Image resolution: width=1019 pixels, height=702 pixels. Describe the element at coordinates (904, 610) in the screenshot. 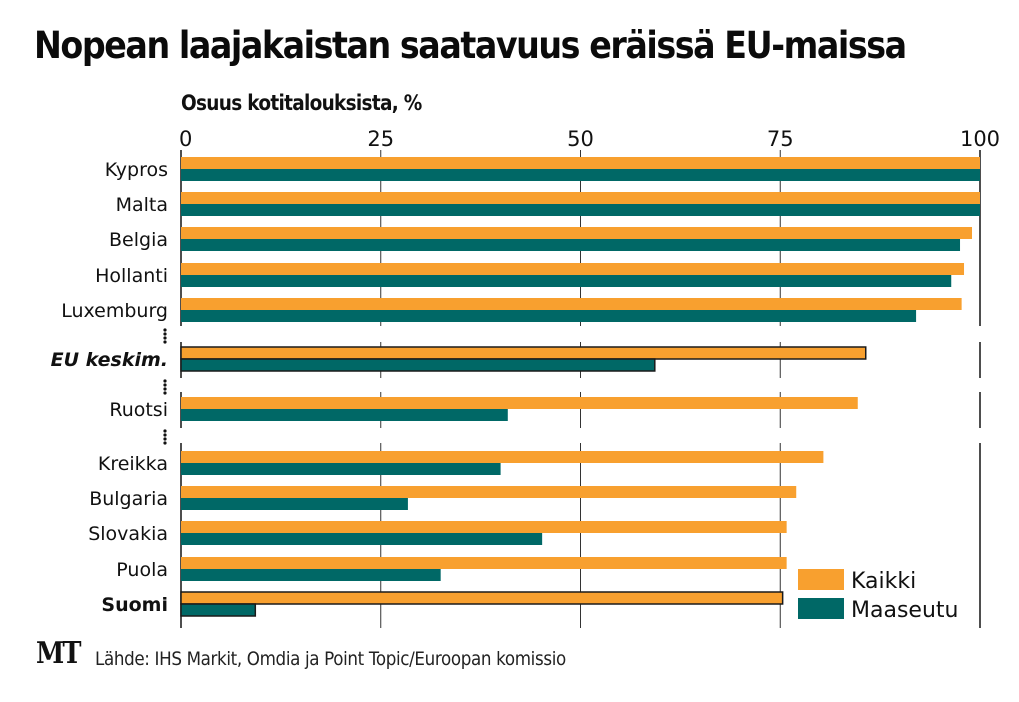

I see `legend-label-maaseutu: Maaseutu` at that location.